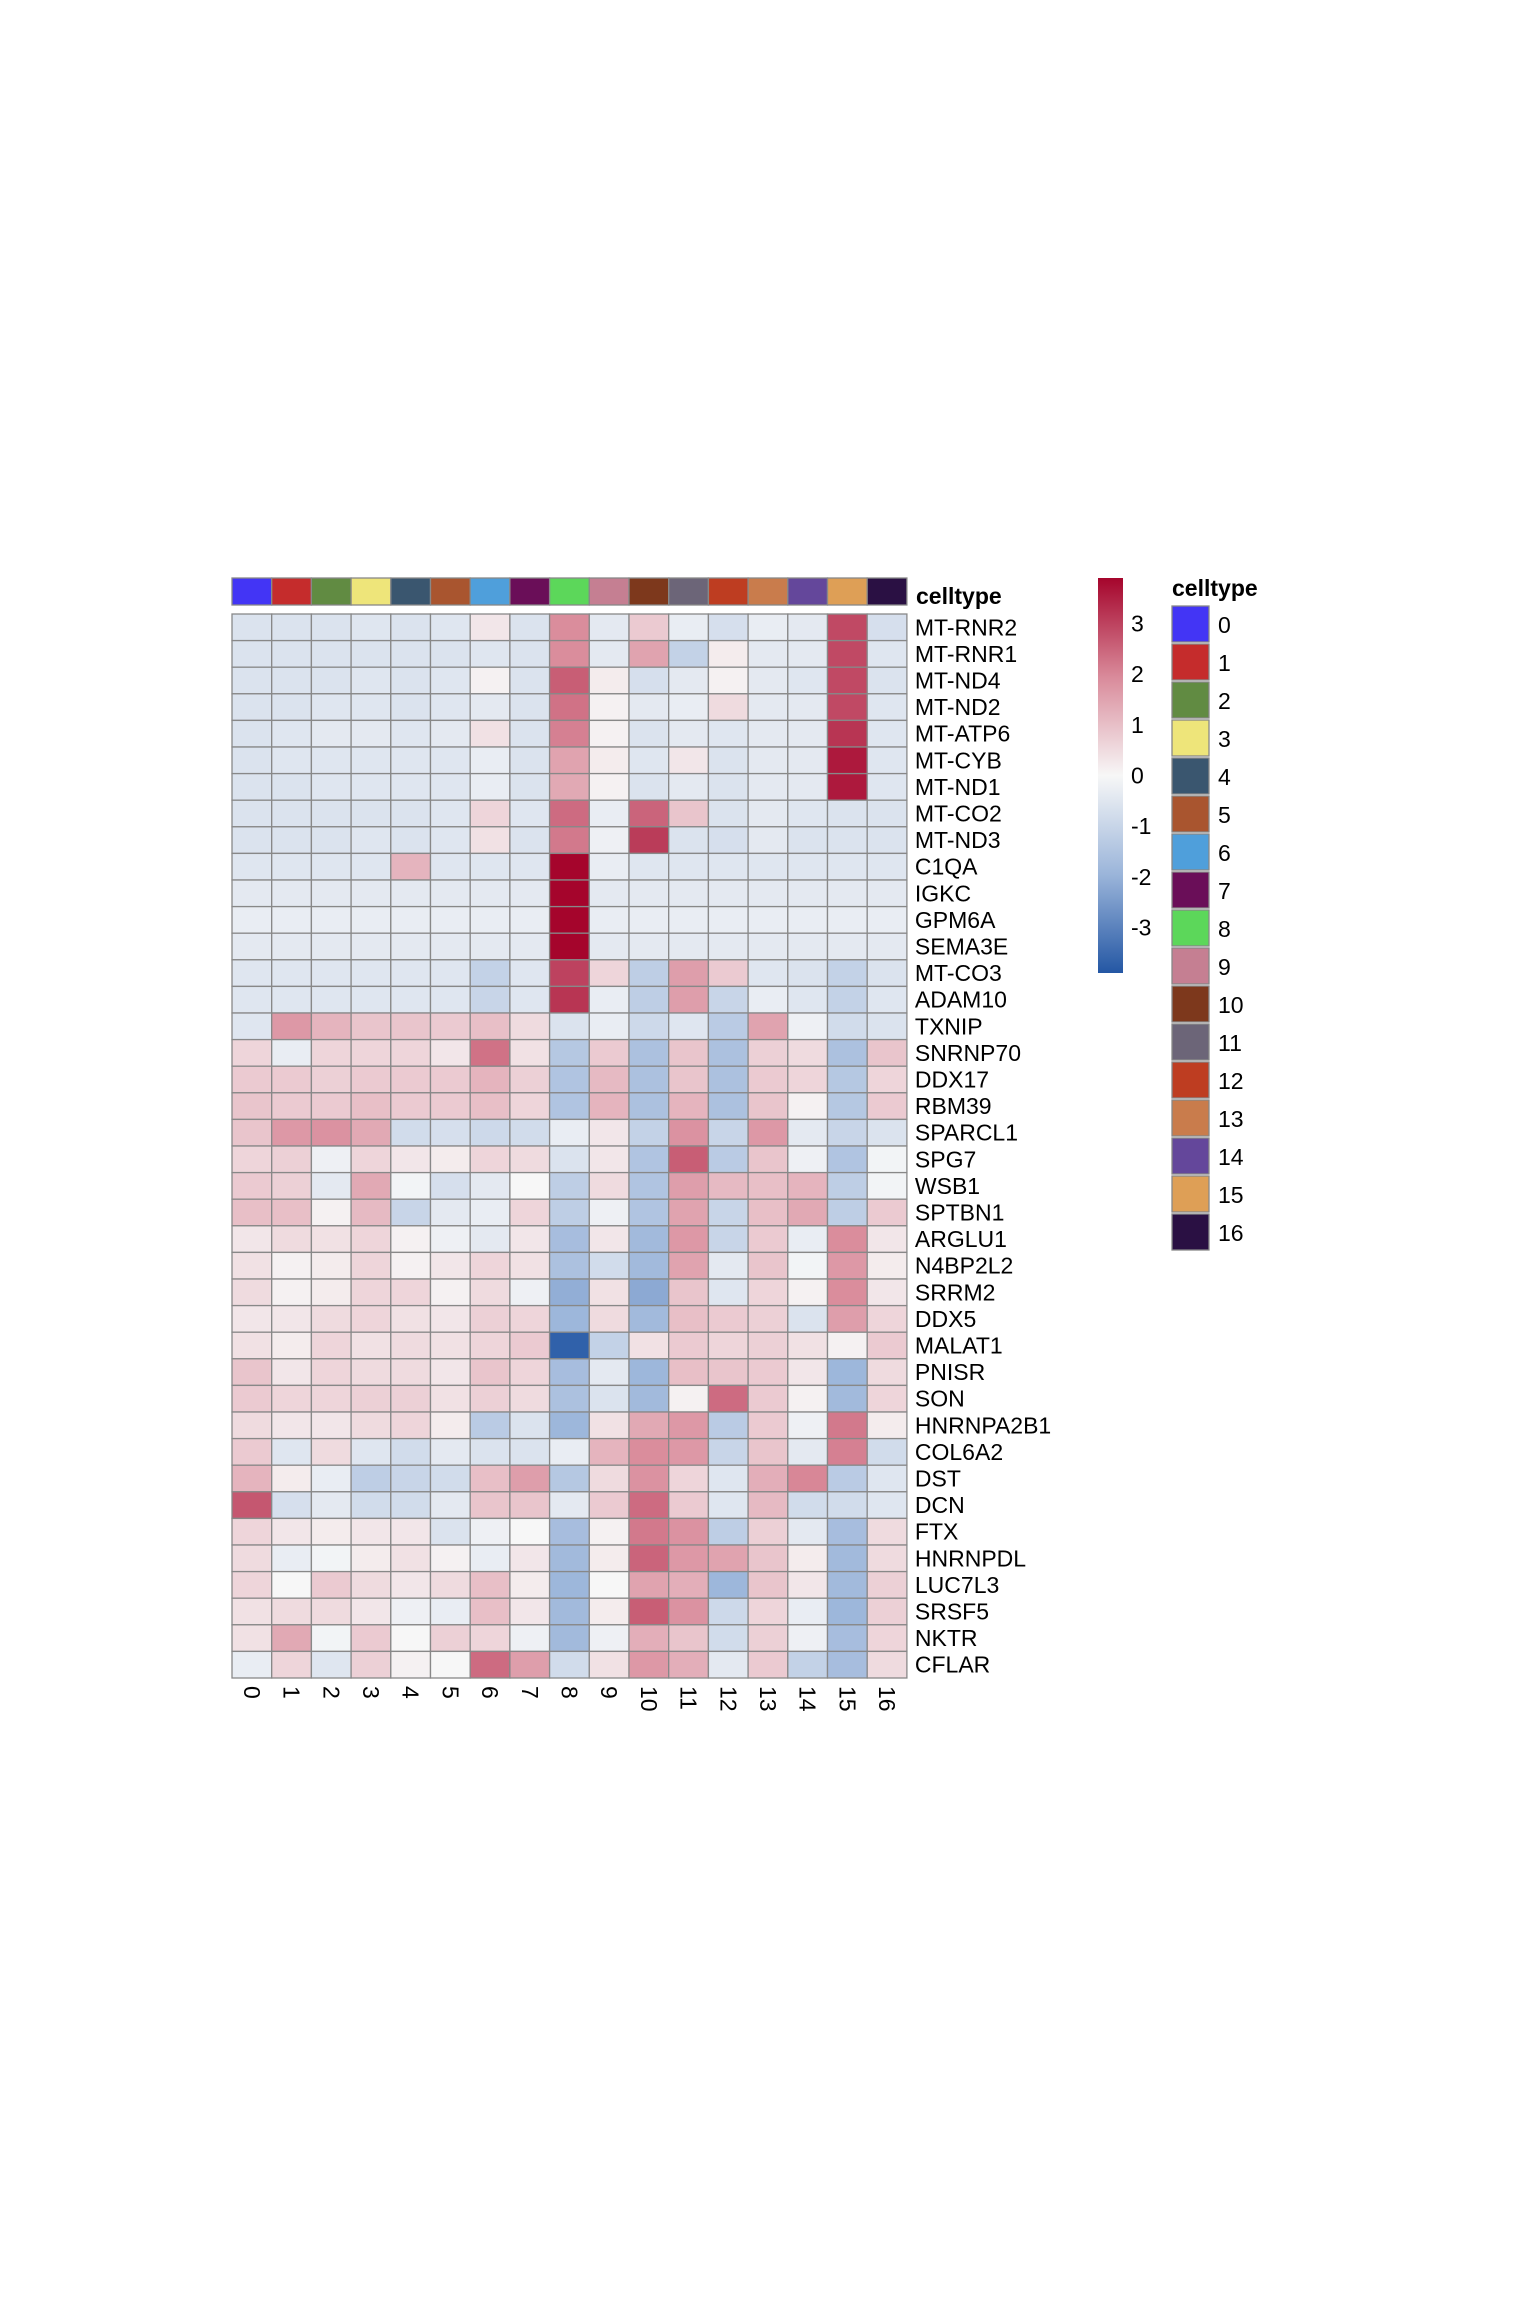  What do you see at coordinates (936, 1532) in the screenshot?
I see `row-label: FTX` at bounding box center [936, 1532].